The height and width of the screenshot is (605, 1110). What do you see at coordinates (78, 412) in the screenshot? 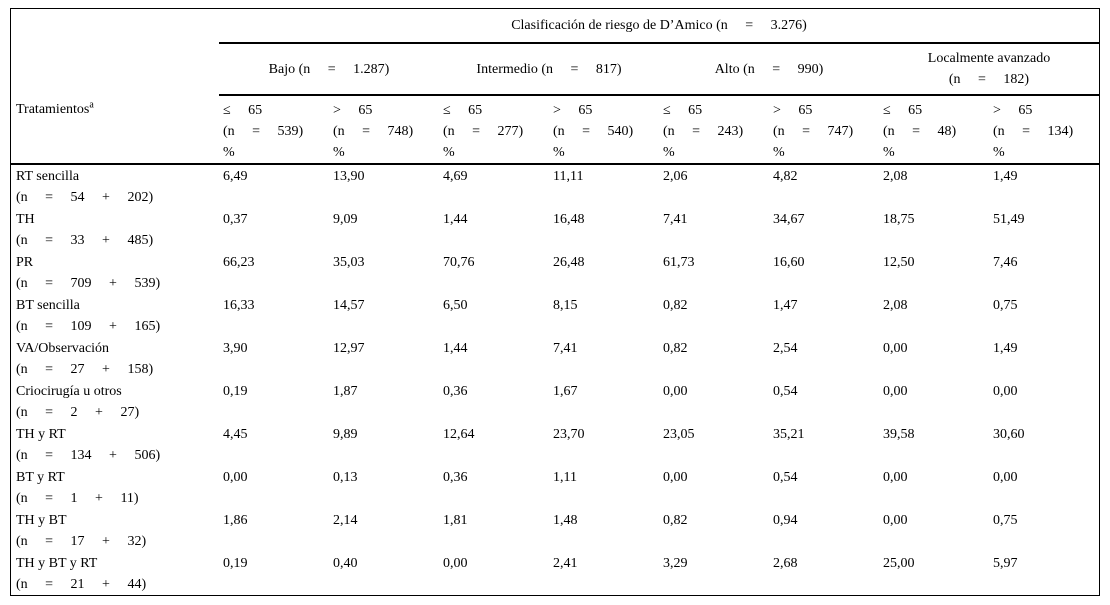
I see `treatment-n: (n = 2 + 27)` at bounding box center [78, 412].